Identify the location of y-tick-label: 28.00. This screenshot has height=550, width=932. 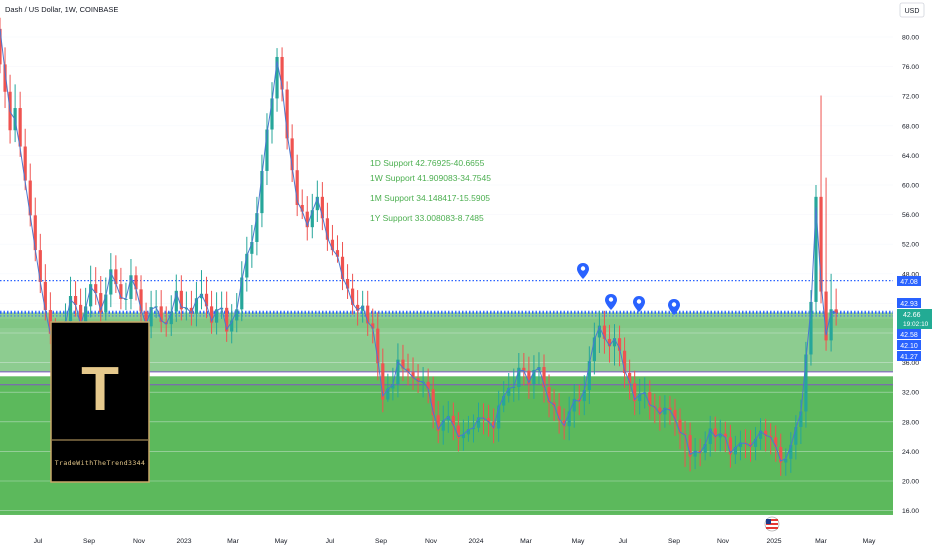
(910, 422).